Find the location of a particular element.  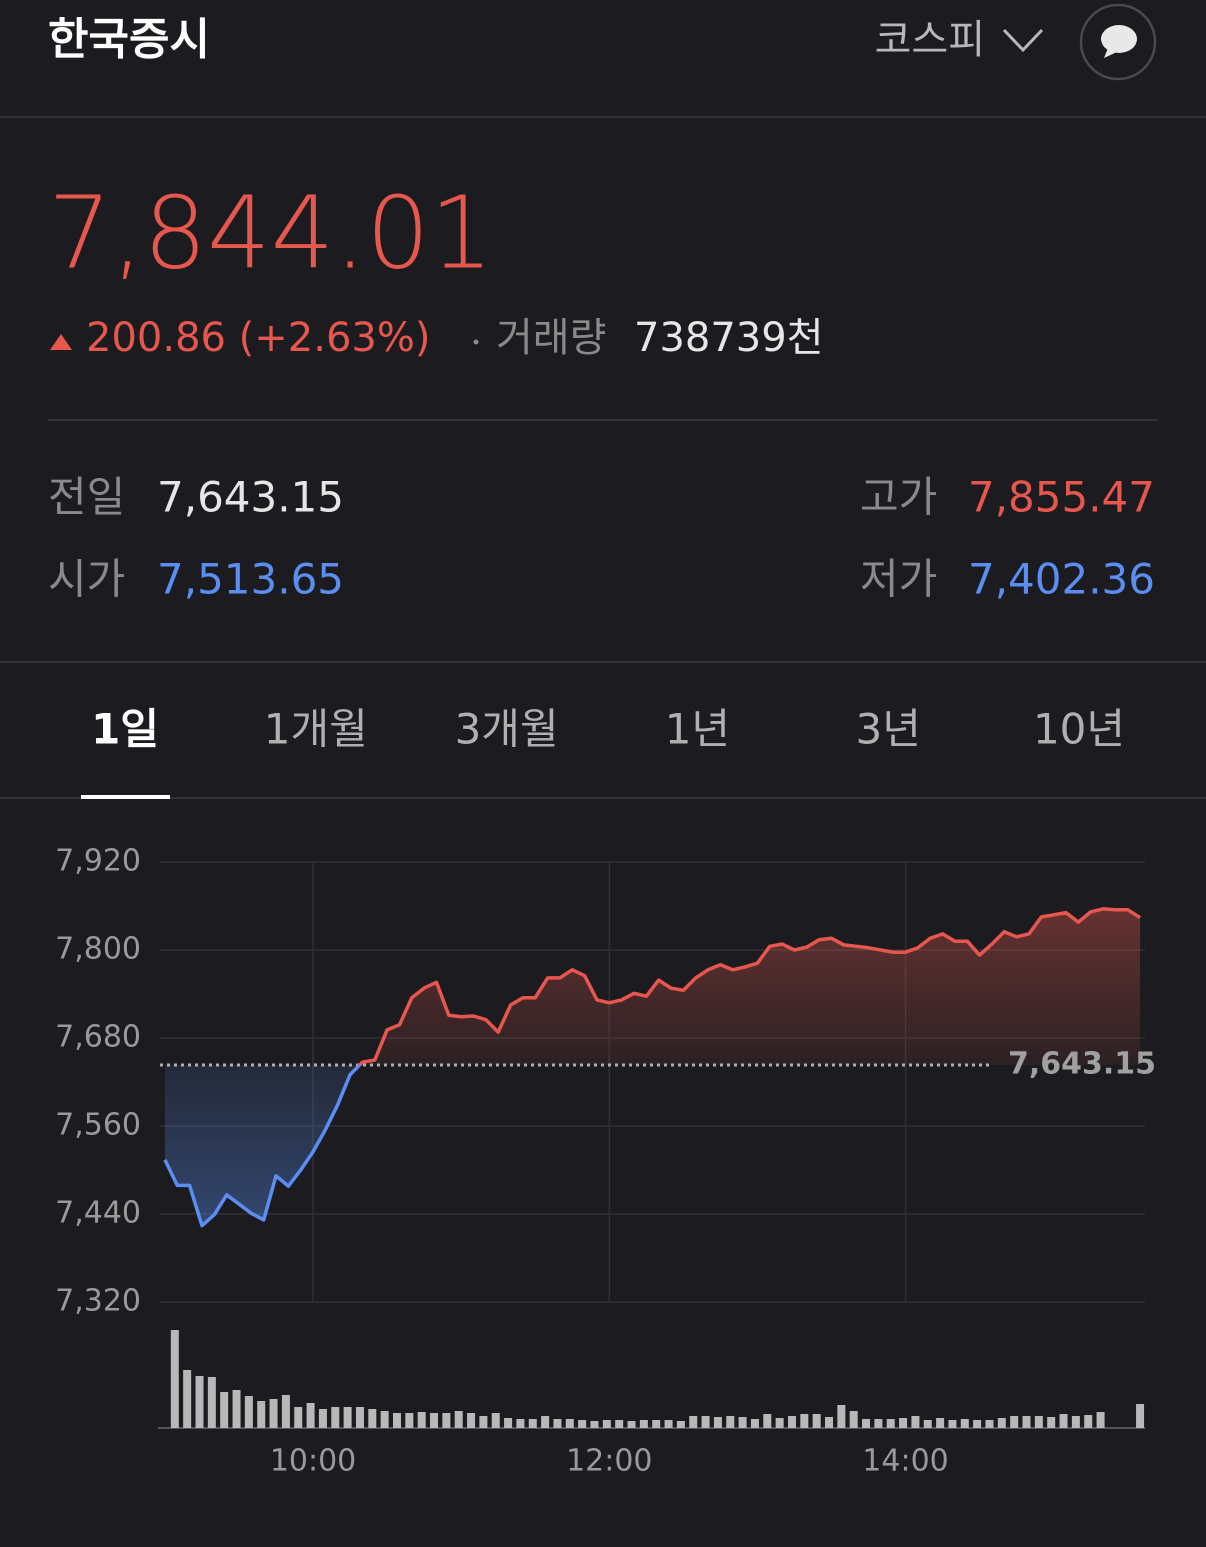

stat-label: 전일 is located at coordinates (86, 497).